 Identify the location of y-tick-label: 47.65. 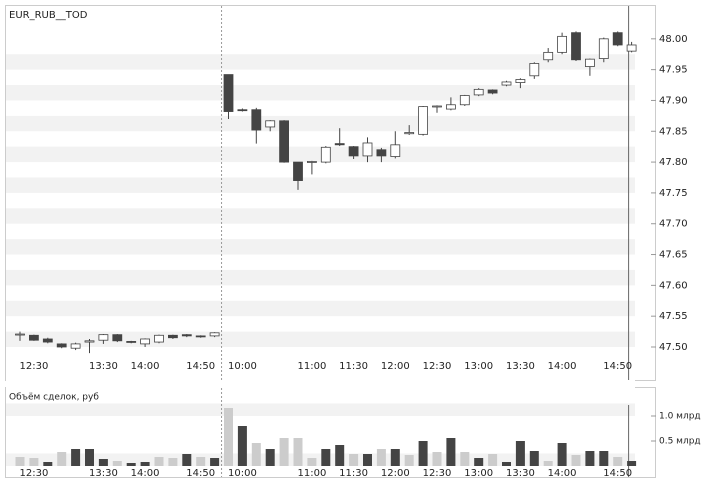
(673, 255).